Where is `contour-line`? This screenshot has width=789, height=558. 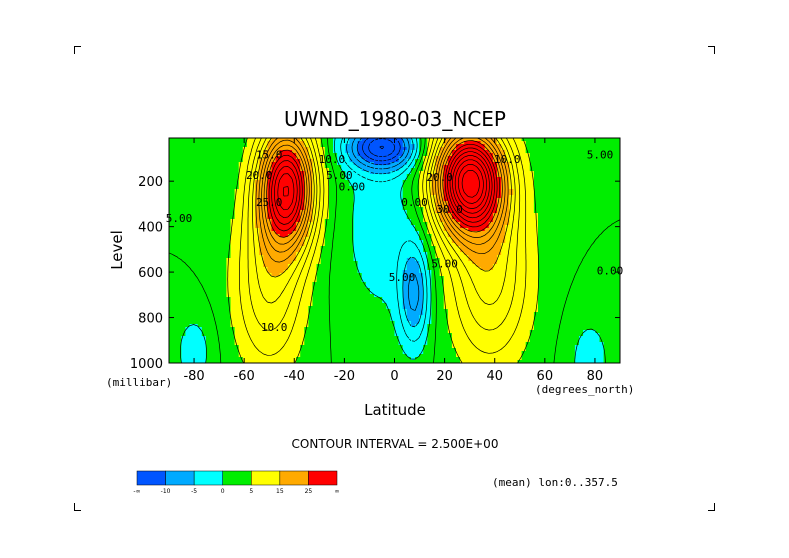 contour-line is located at coordinates (383, 187).